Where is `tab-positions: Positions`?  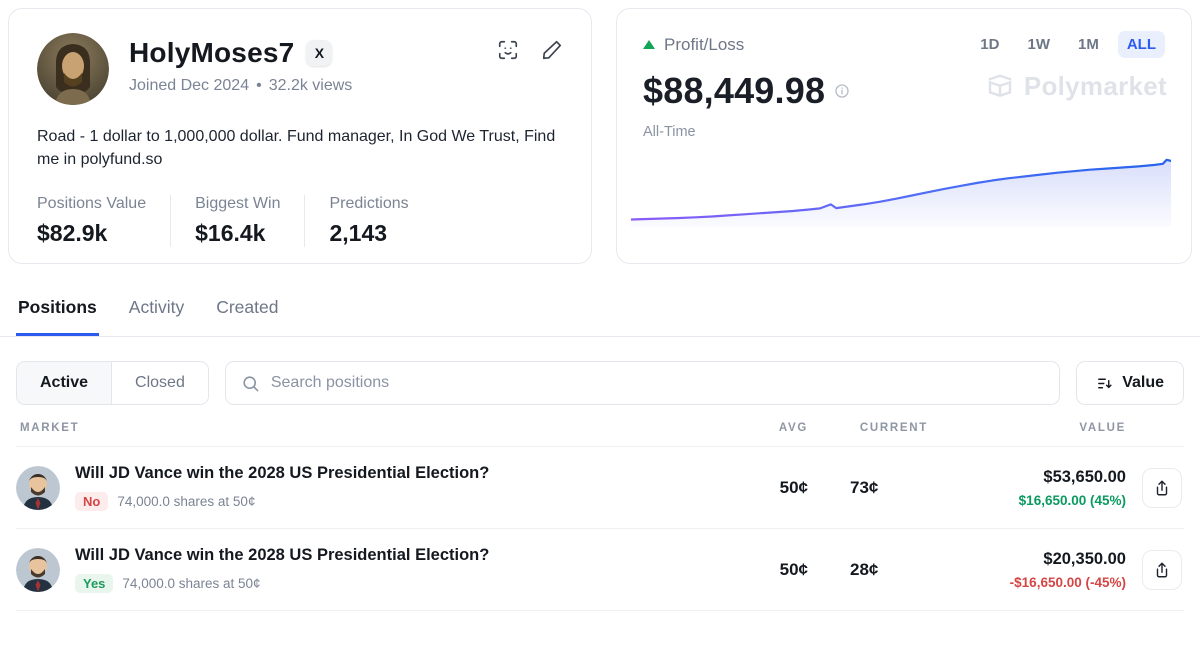 tab-positions: Positions is located at coordinates (57, 316).